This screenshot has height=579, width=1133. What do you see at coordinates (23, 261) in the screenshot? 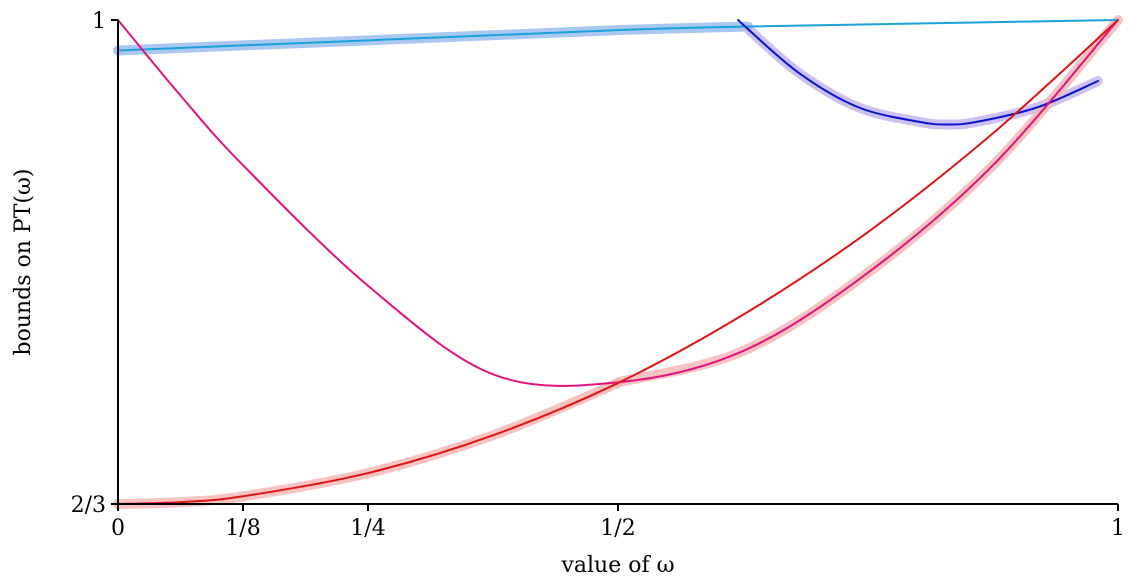
I see `y-axis-label: bounds on PT(ω)` at bounding box center [23, 261].